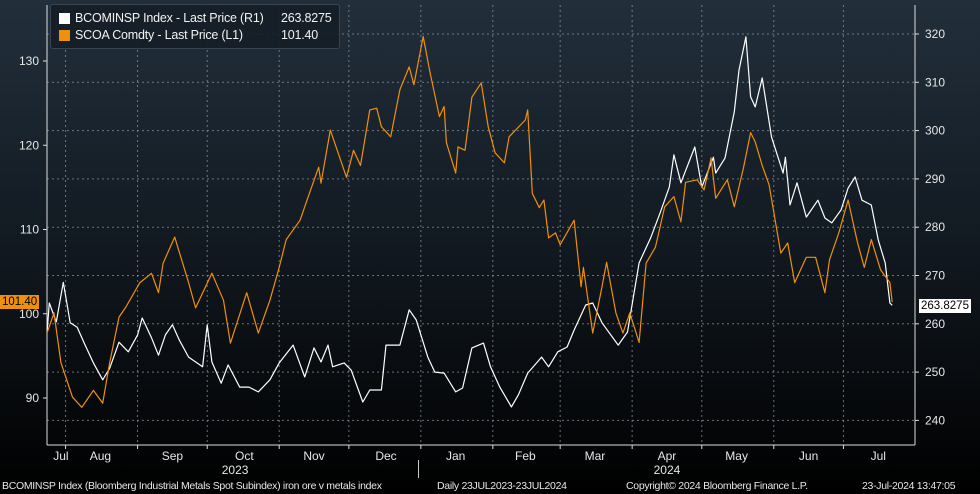 The width and height of the screenshot is (980, 494). Describe the element at coordinates (455, 456) in the screenshot. I see `x-axis-month-label: Jan` at that location.